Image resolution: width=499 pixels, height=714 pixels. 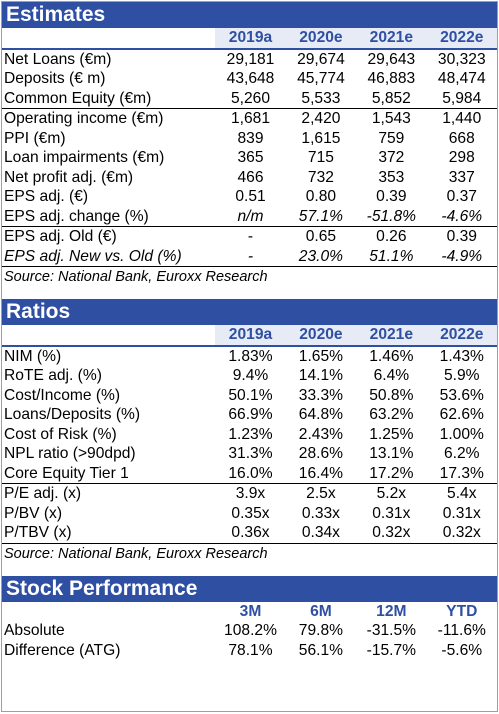 What do you see at coordinates (320, 532) in the screenshot?
I see `cell-value: 0.34x` at bounding box center [320, 532].